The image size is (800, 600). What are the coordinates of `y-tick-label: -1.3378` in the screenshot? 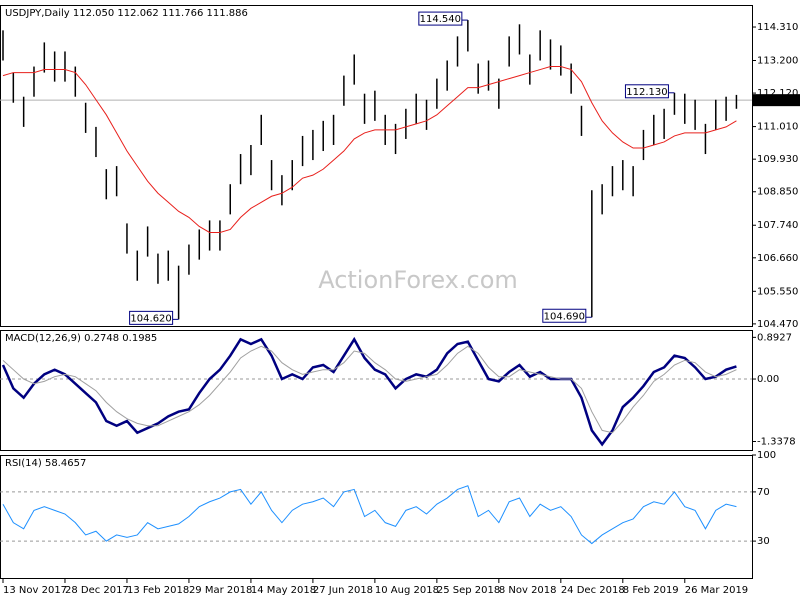 It's located at (776, 441).